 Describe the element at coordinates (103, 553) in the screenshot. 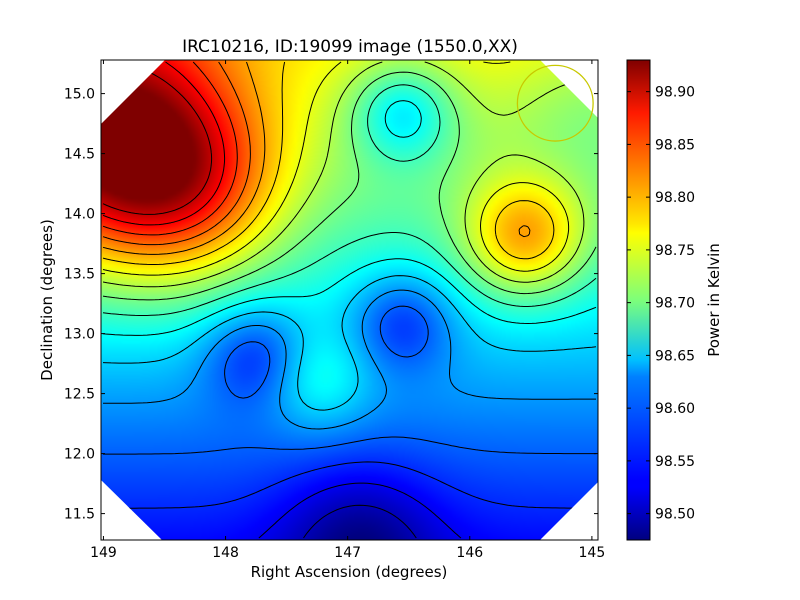

I see `x-tick-label: 149` at that location.